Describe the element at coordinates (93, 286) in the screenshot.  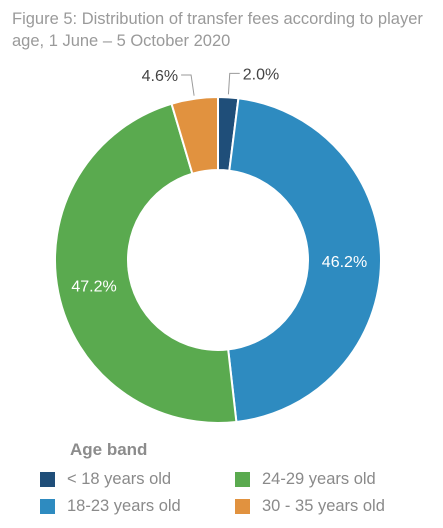
I see `slice-value-label: 47.2%` at that location.